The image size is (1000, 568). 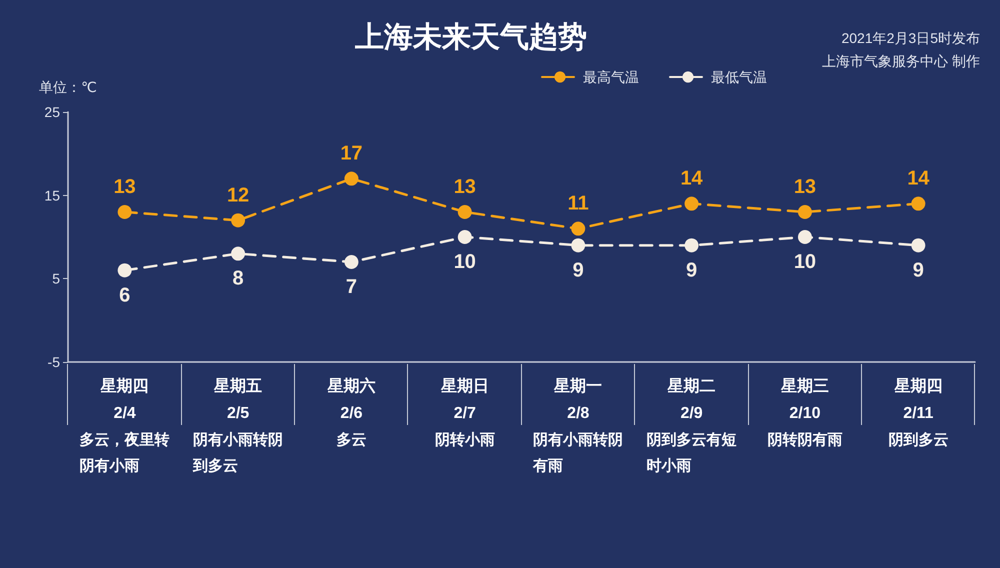 What do you see at coordinates (739, 77) in the screenshot?
I see `legend-label: 最低气温` at bounding box center [739, 77].